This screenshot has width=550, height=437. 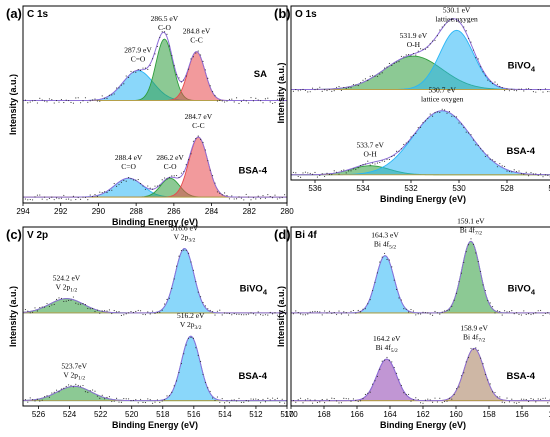 I want to click on peak-fill-523.7, so click(x=155, y=393).